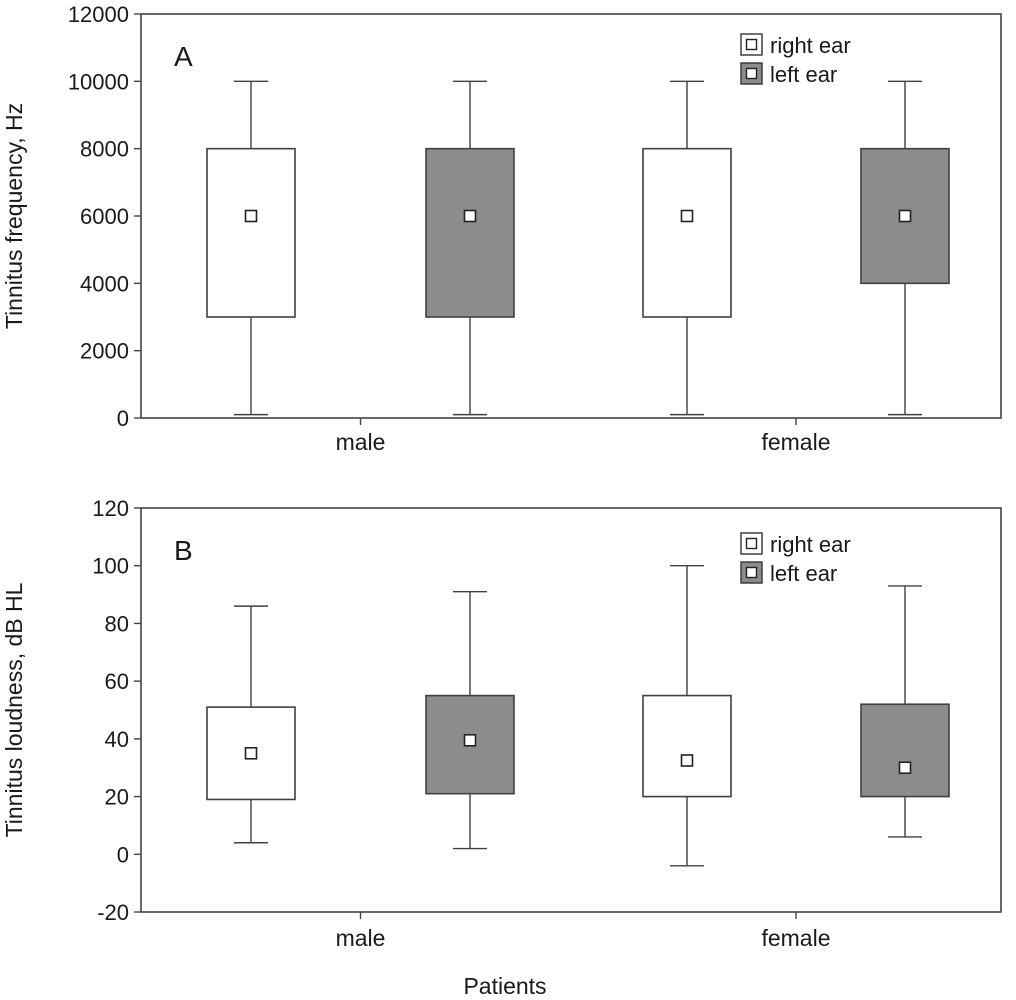 Image resolution: width=1016 pixels, height=1000 pixels. I want to click on y-tick-label: 8000, so click(104, 149).